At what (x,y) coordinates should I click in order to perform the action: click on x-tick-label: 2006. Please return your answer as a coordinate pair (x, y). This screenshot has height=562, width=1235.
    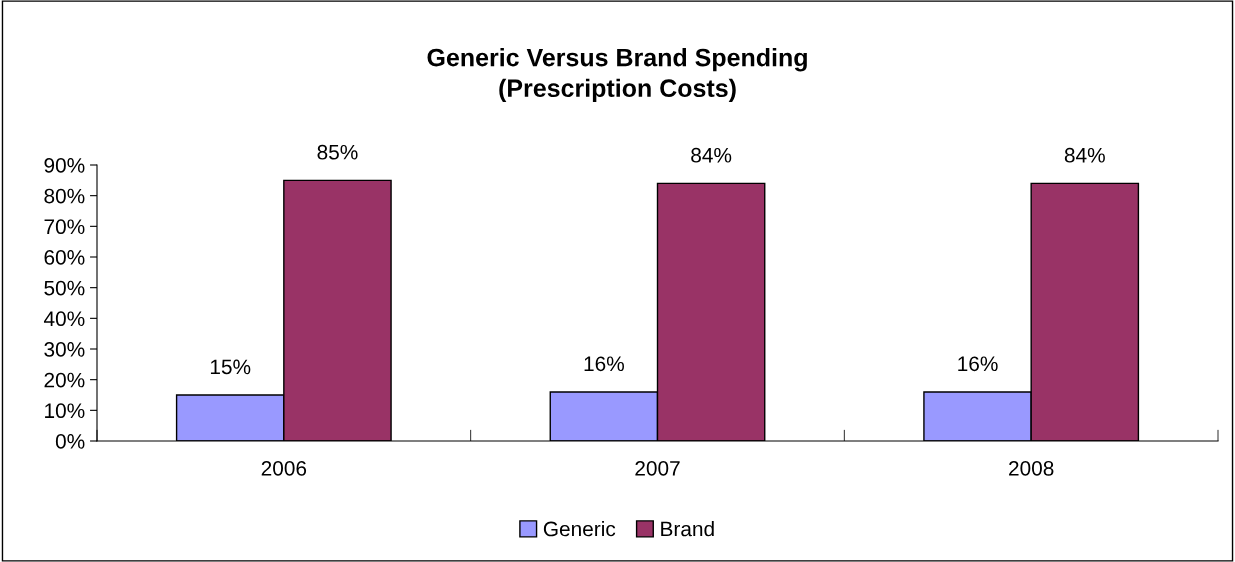
    Looking at the image, I should click on (284, 468).